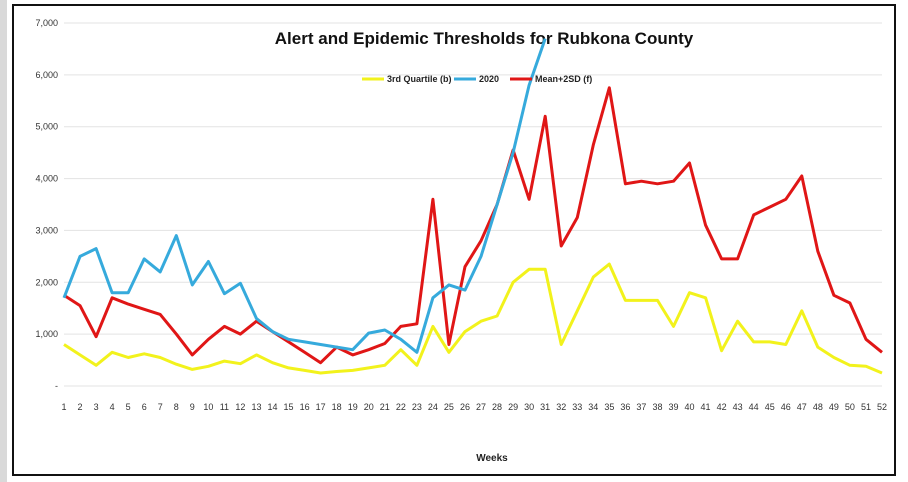  Describe the element at coordinates (289, 407) in the screenshot. I see `x-tick-label: 15` at that location.